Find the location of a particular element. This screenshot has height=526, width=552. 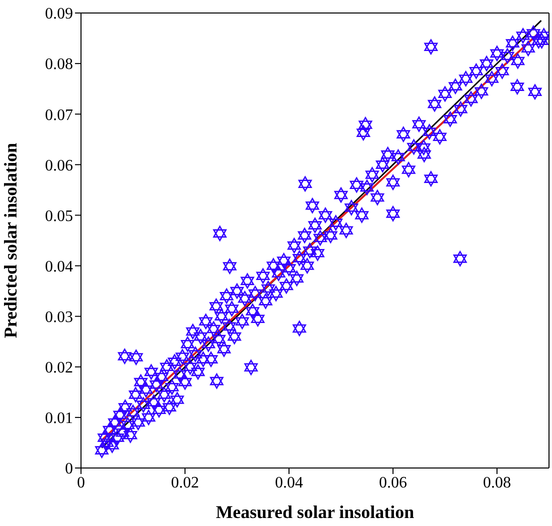

y-tick-label: 0.06 is located at coordinates (59, 165).